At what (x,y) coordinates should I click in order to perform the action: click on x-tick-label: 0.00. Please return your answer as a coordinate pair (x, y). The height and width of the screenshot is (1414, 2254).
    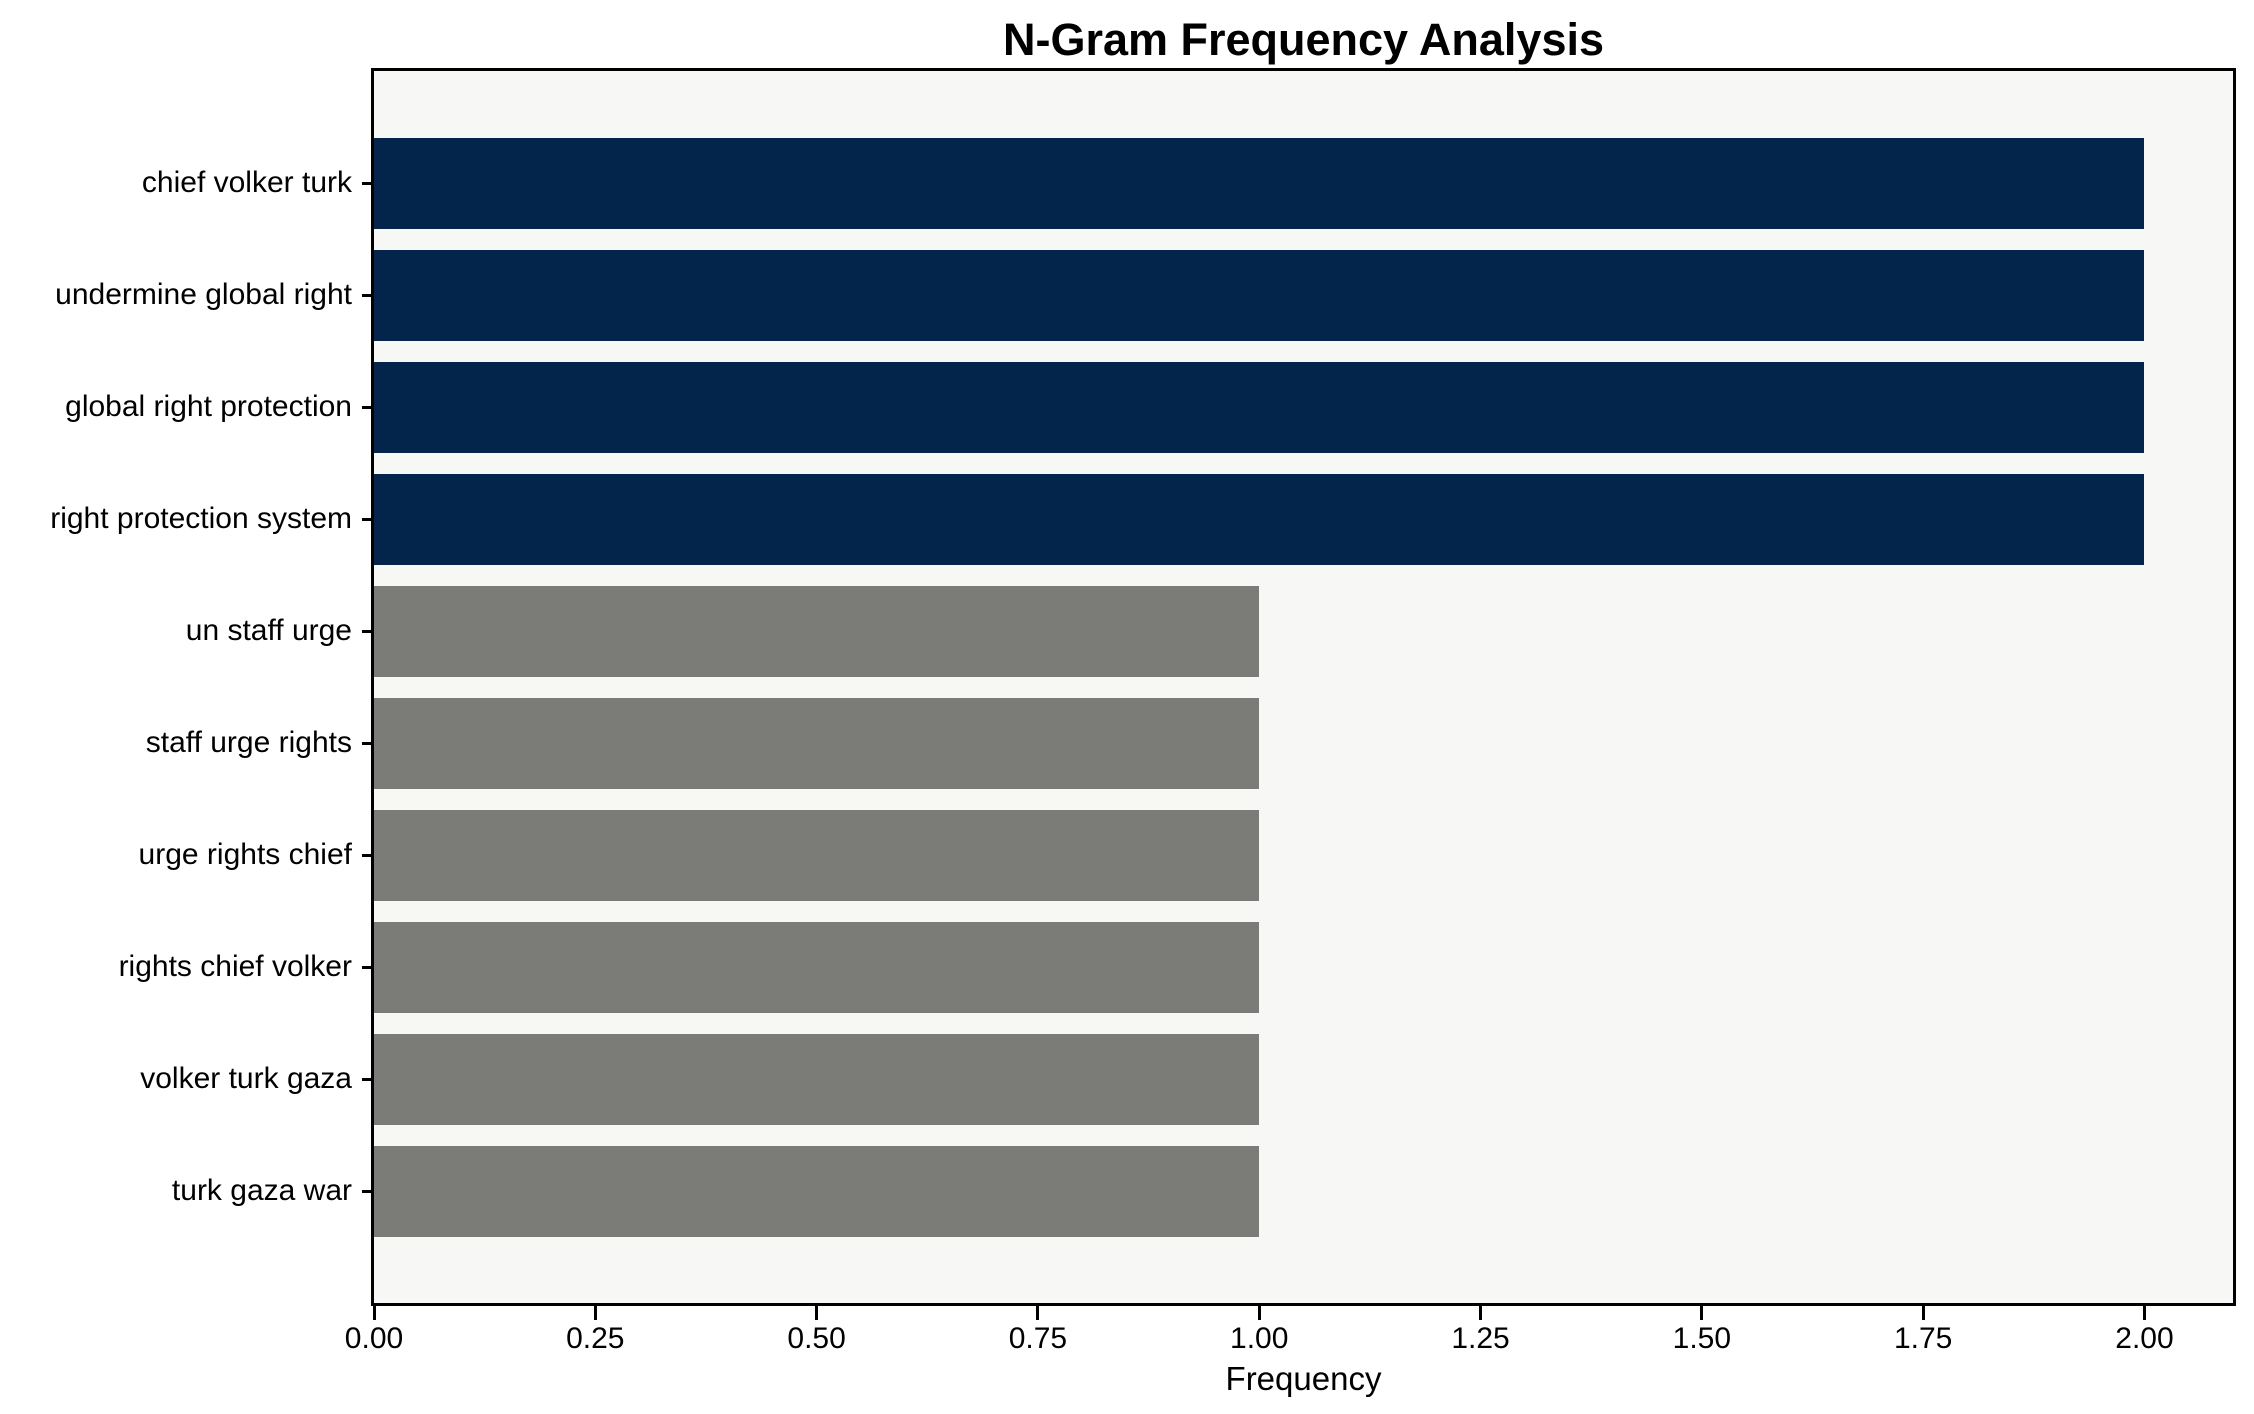
    Looking at the image, I should click on (374, 1338).